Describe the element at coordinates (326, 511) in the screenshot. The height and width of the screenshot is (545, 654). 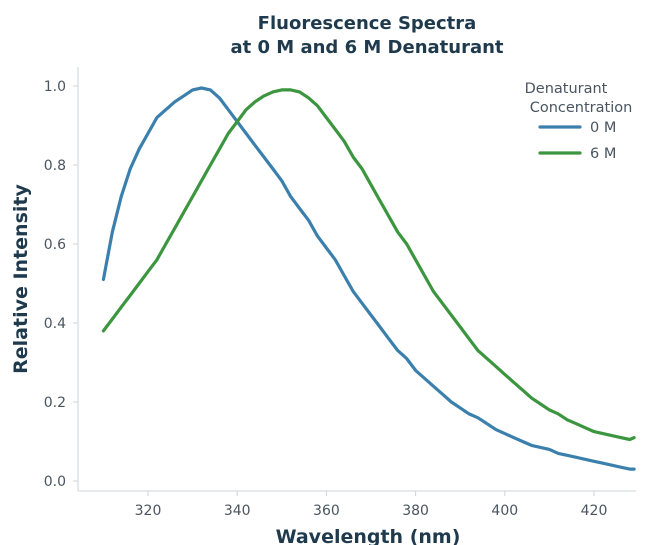
I see `x-tick-label: 360` at that location.